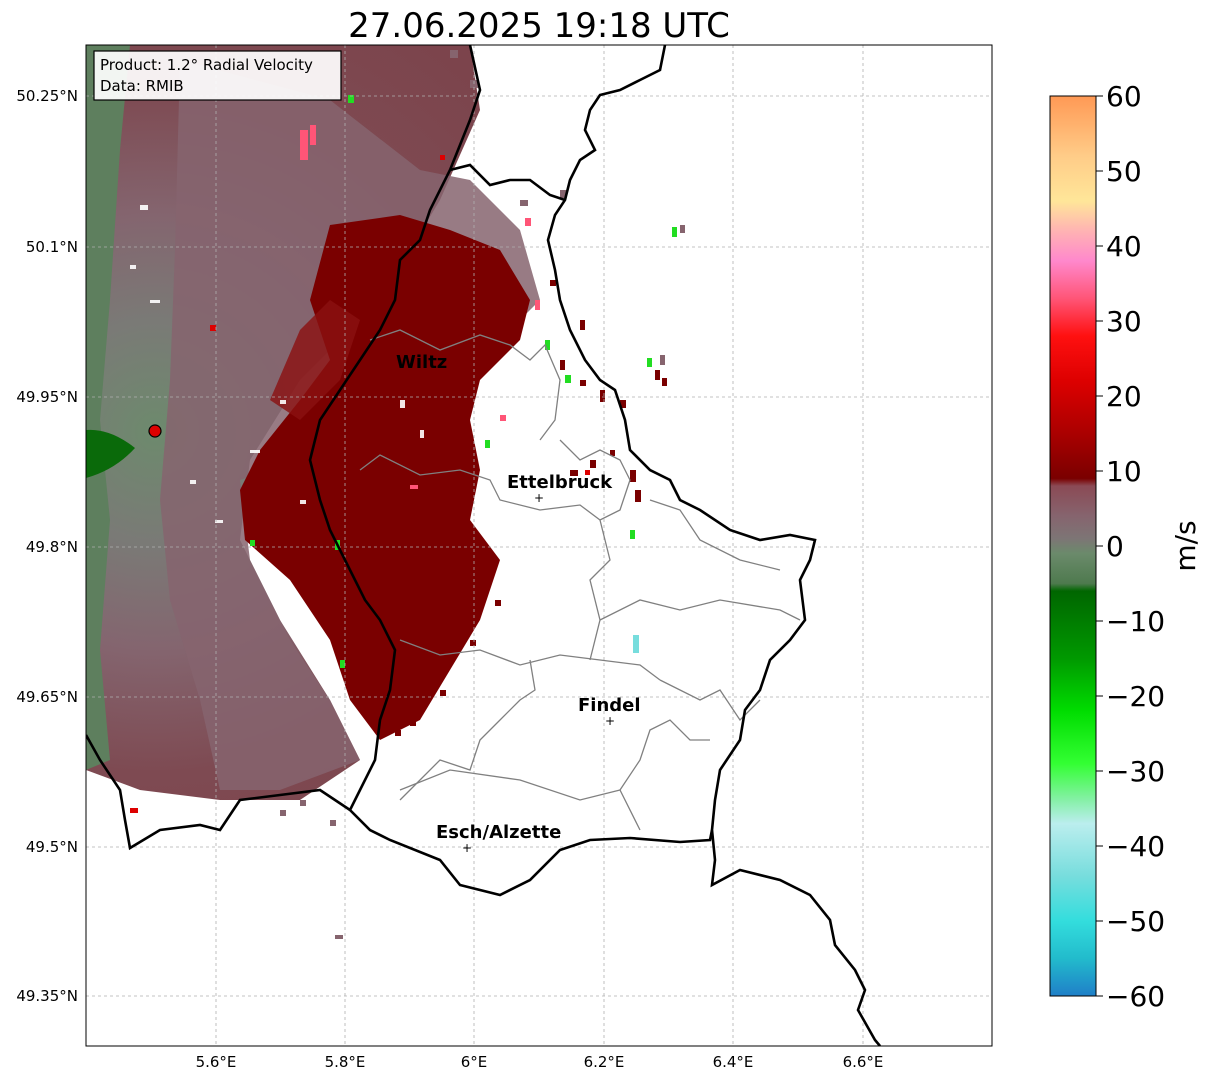  Describe the element at coordinates (1124, 246) in the screenshot. I see `colorbar-tick-label: 40` at that location.